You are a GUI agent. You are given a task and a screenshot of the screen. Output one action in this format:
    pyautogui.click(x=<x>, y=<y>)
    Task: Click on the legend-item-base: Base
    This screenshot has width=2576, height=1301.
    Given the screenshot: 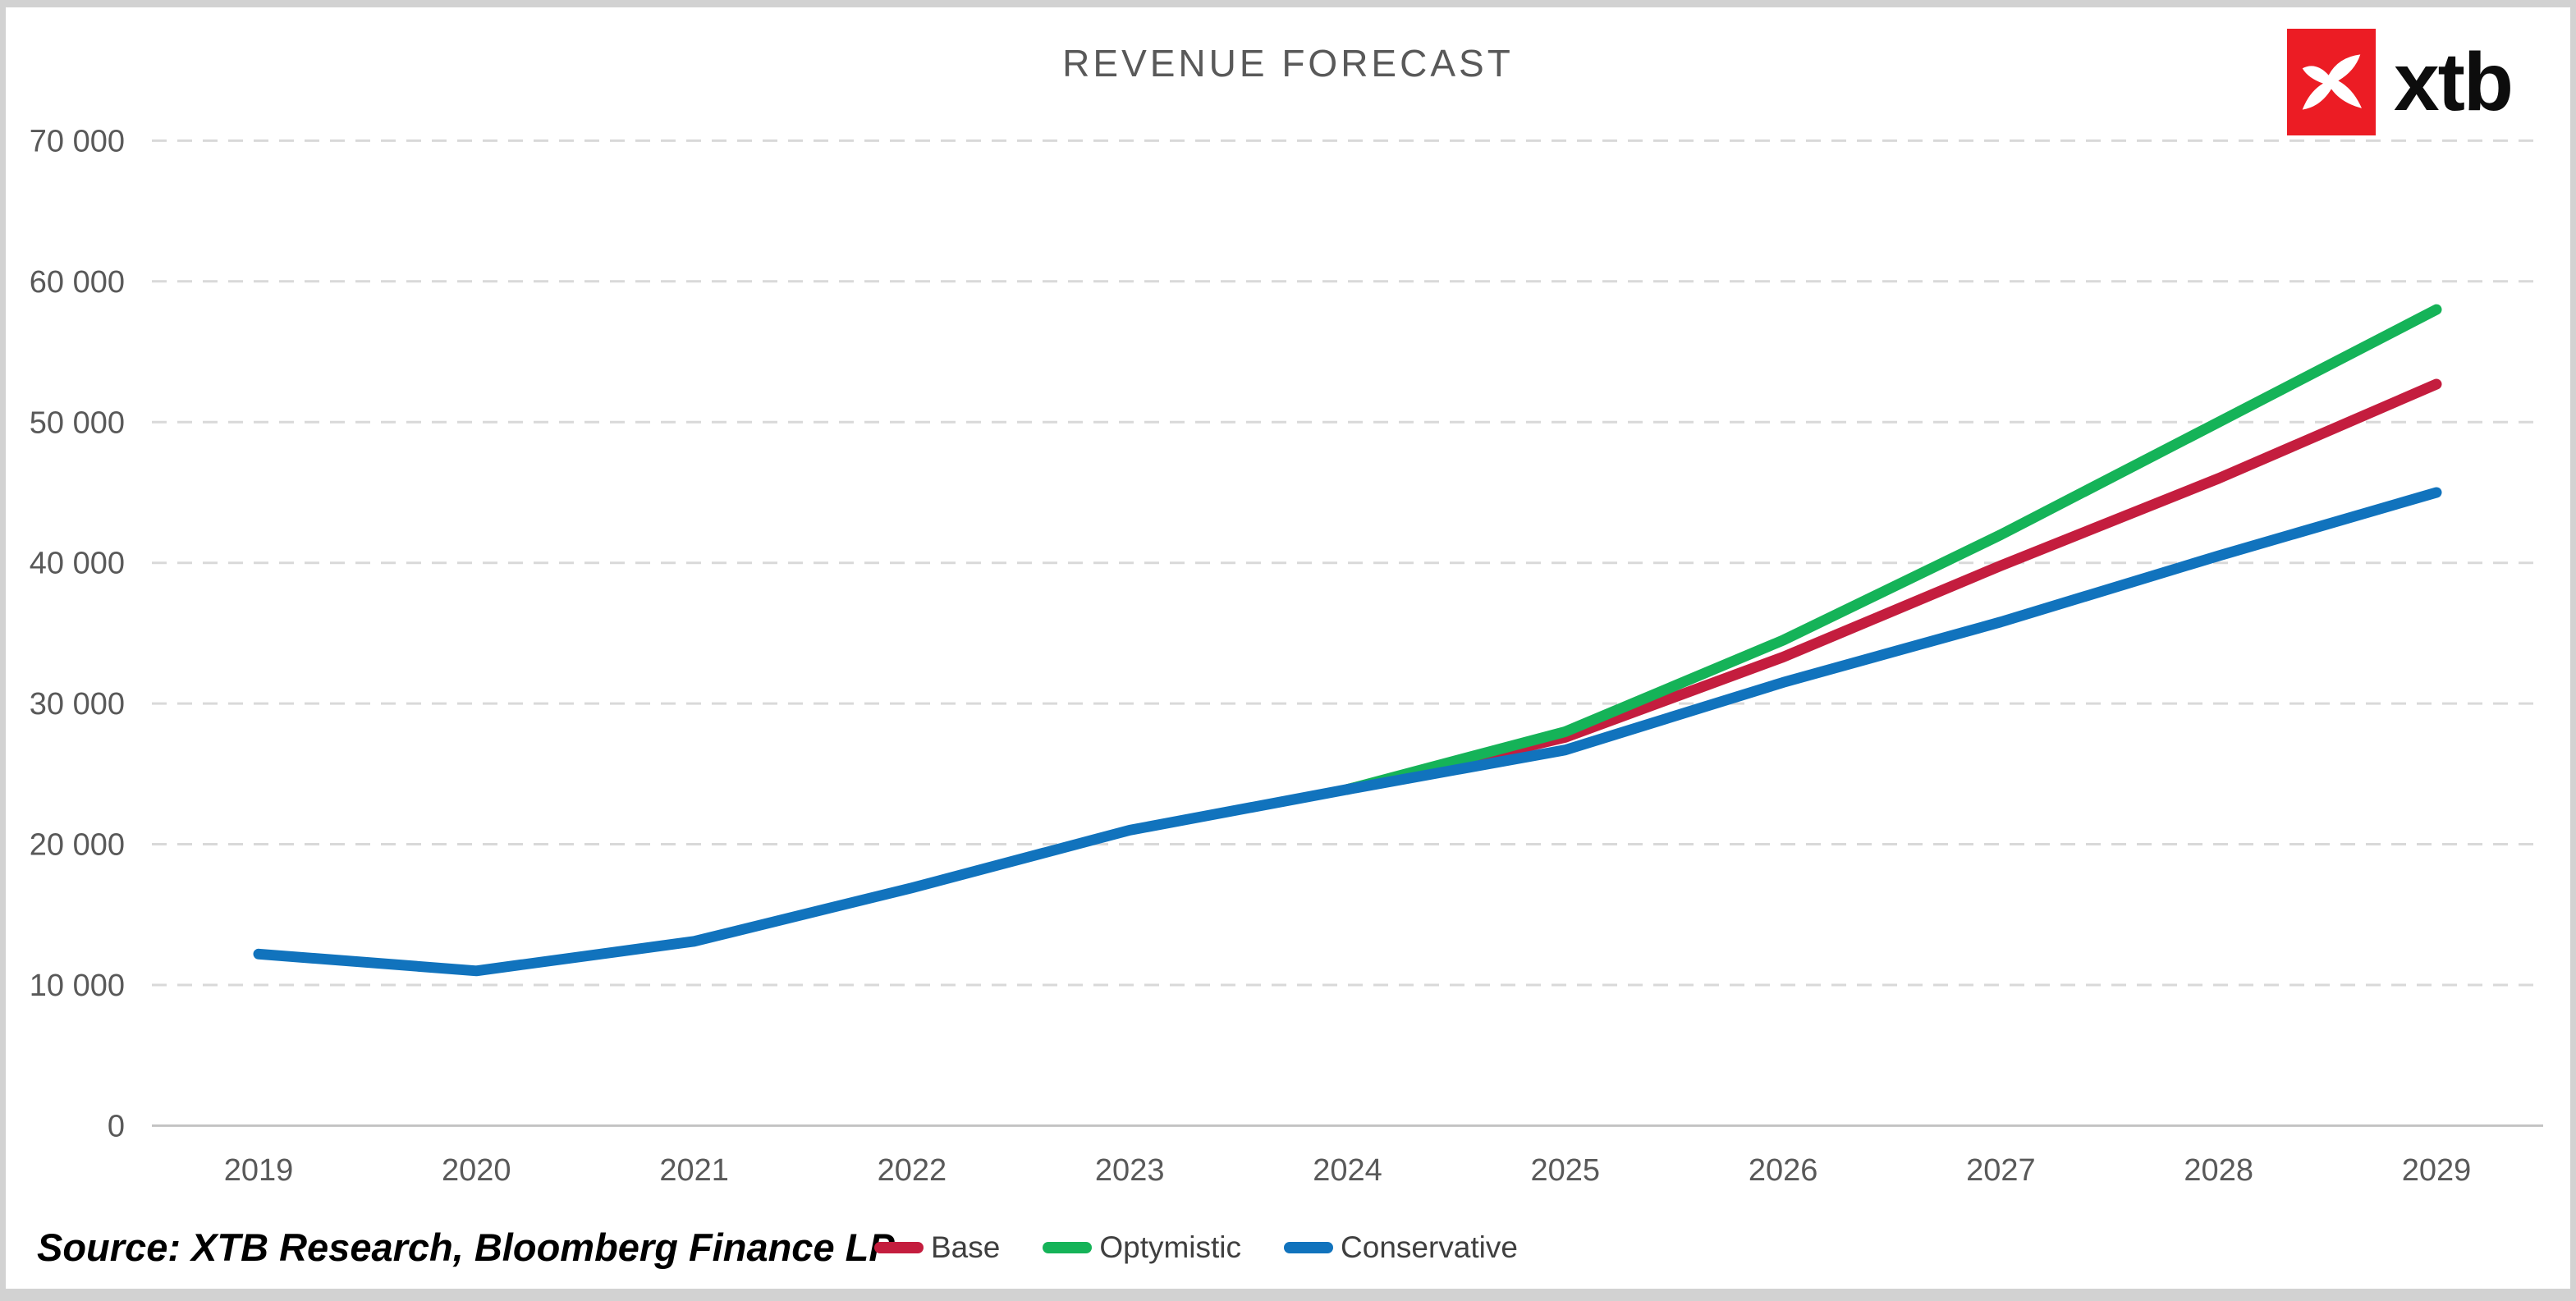 What is the action you would take?
    pyautogui.click(x=937, y=1248)
    